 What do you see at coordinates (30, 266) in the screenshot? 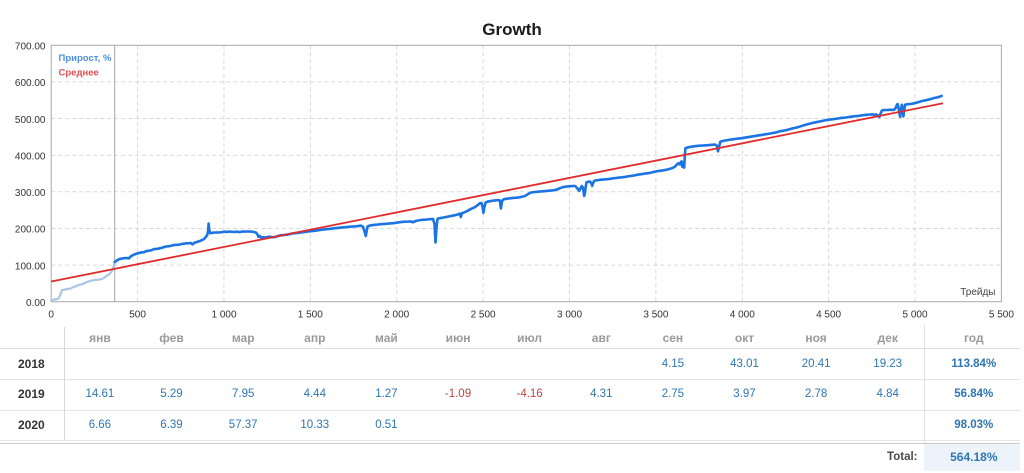
I see `svg-text: 100.00` at bounding box center [30, 266].